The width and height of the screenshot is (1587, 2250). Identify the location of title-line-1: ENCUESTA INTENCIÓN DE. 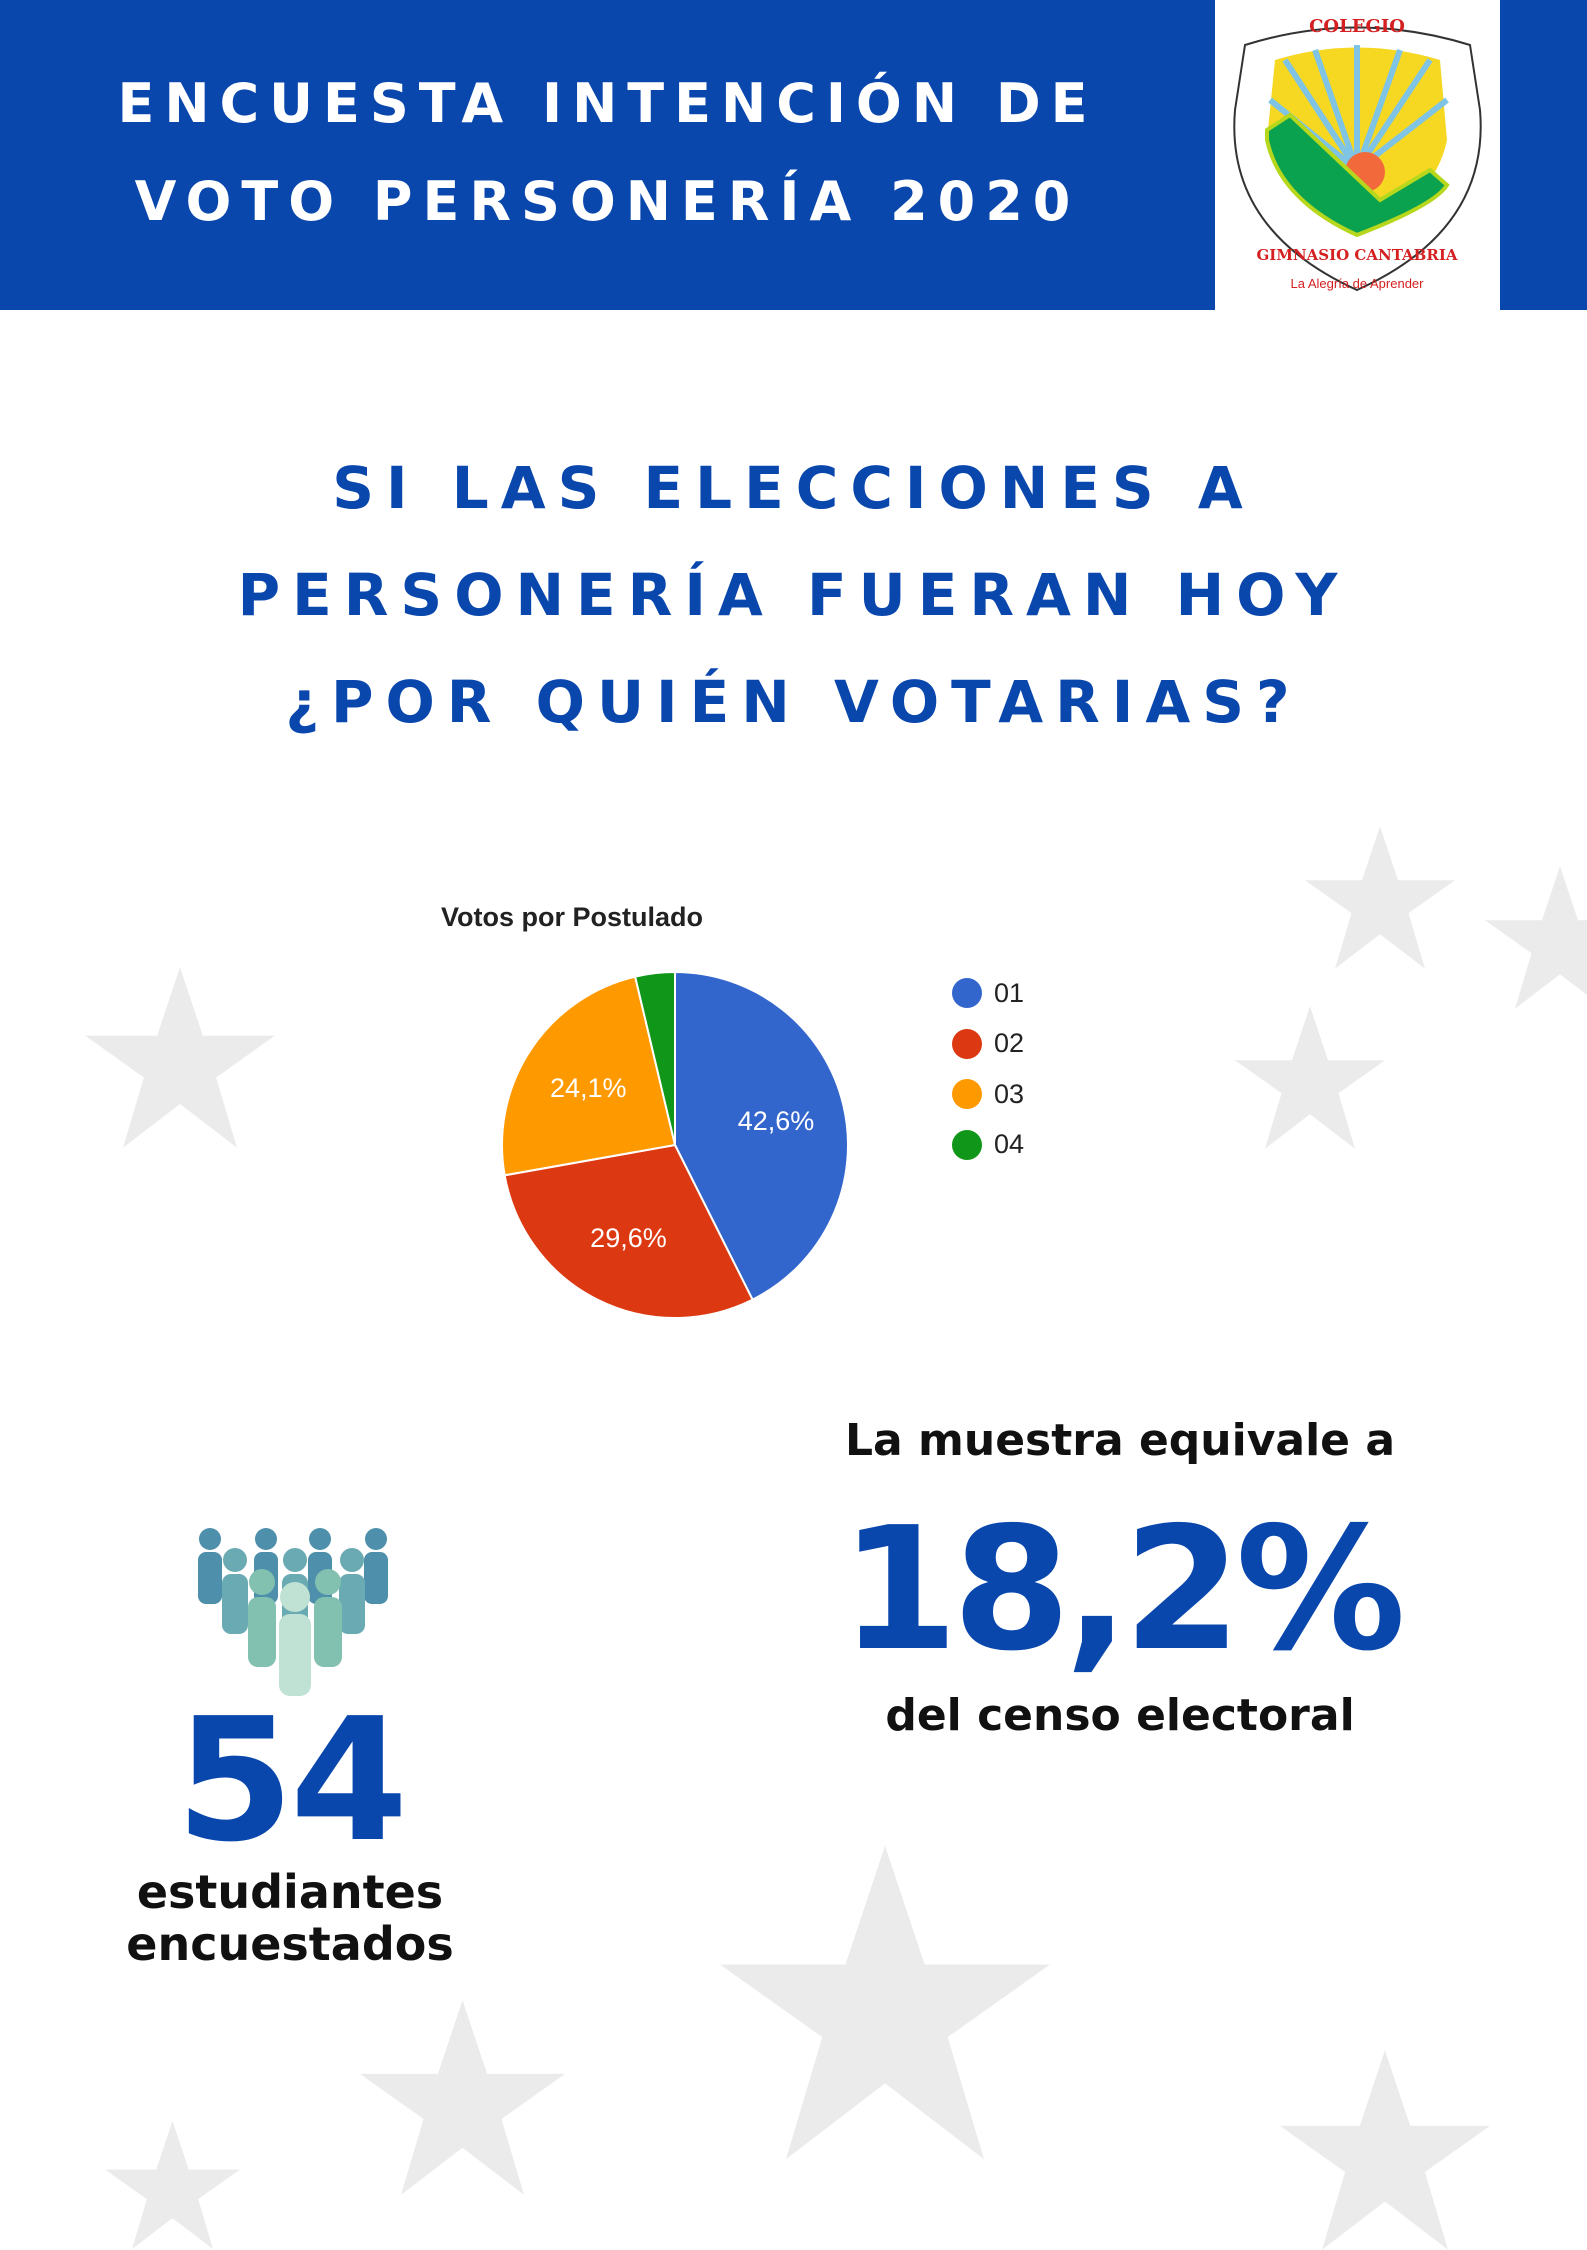
(607, 103).